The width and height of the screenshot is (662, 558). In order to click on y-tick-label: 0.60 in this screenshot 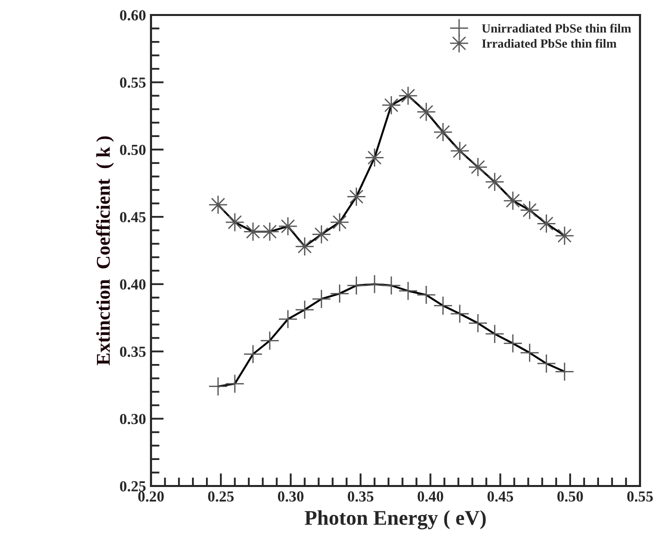, I will do `click(133, 15)`.